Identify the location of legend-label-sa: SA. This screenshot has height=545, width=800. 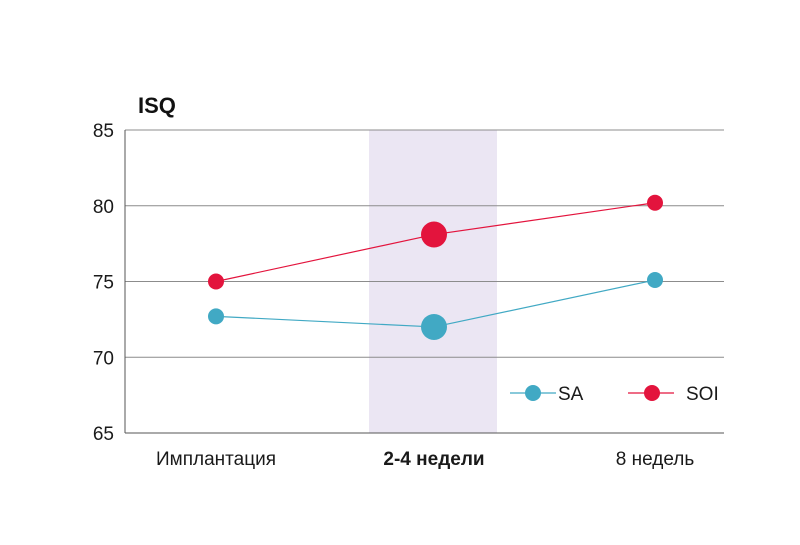
(571, 394).